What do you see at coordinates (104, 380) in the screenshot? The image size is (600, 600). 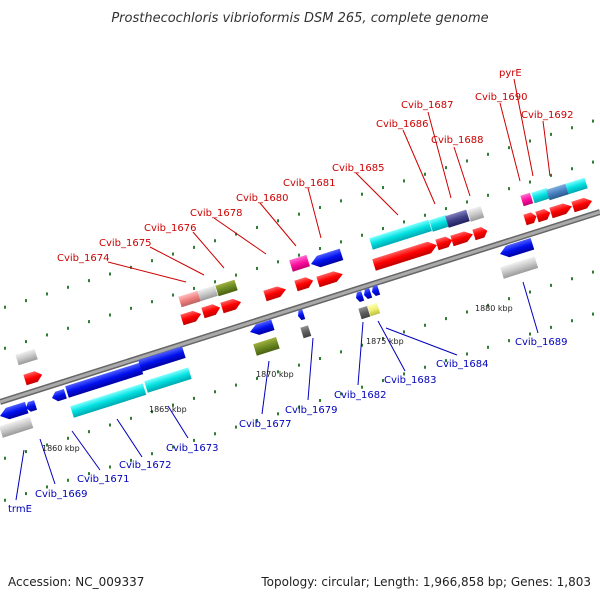 I see `gene-cvib-1671-body` at bounding box center [104, 380].